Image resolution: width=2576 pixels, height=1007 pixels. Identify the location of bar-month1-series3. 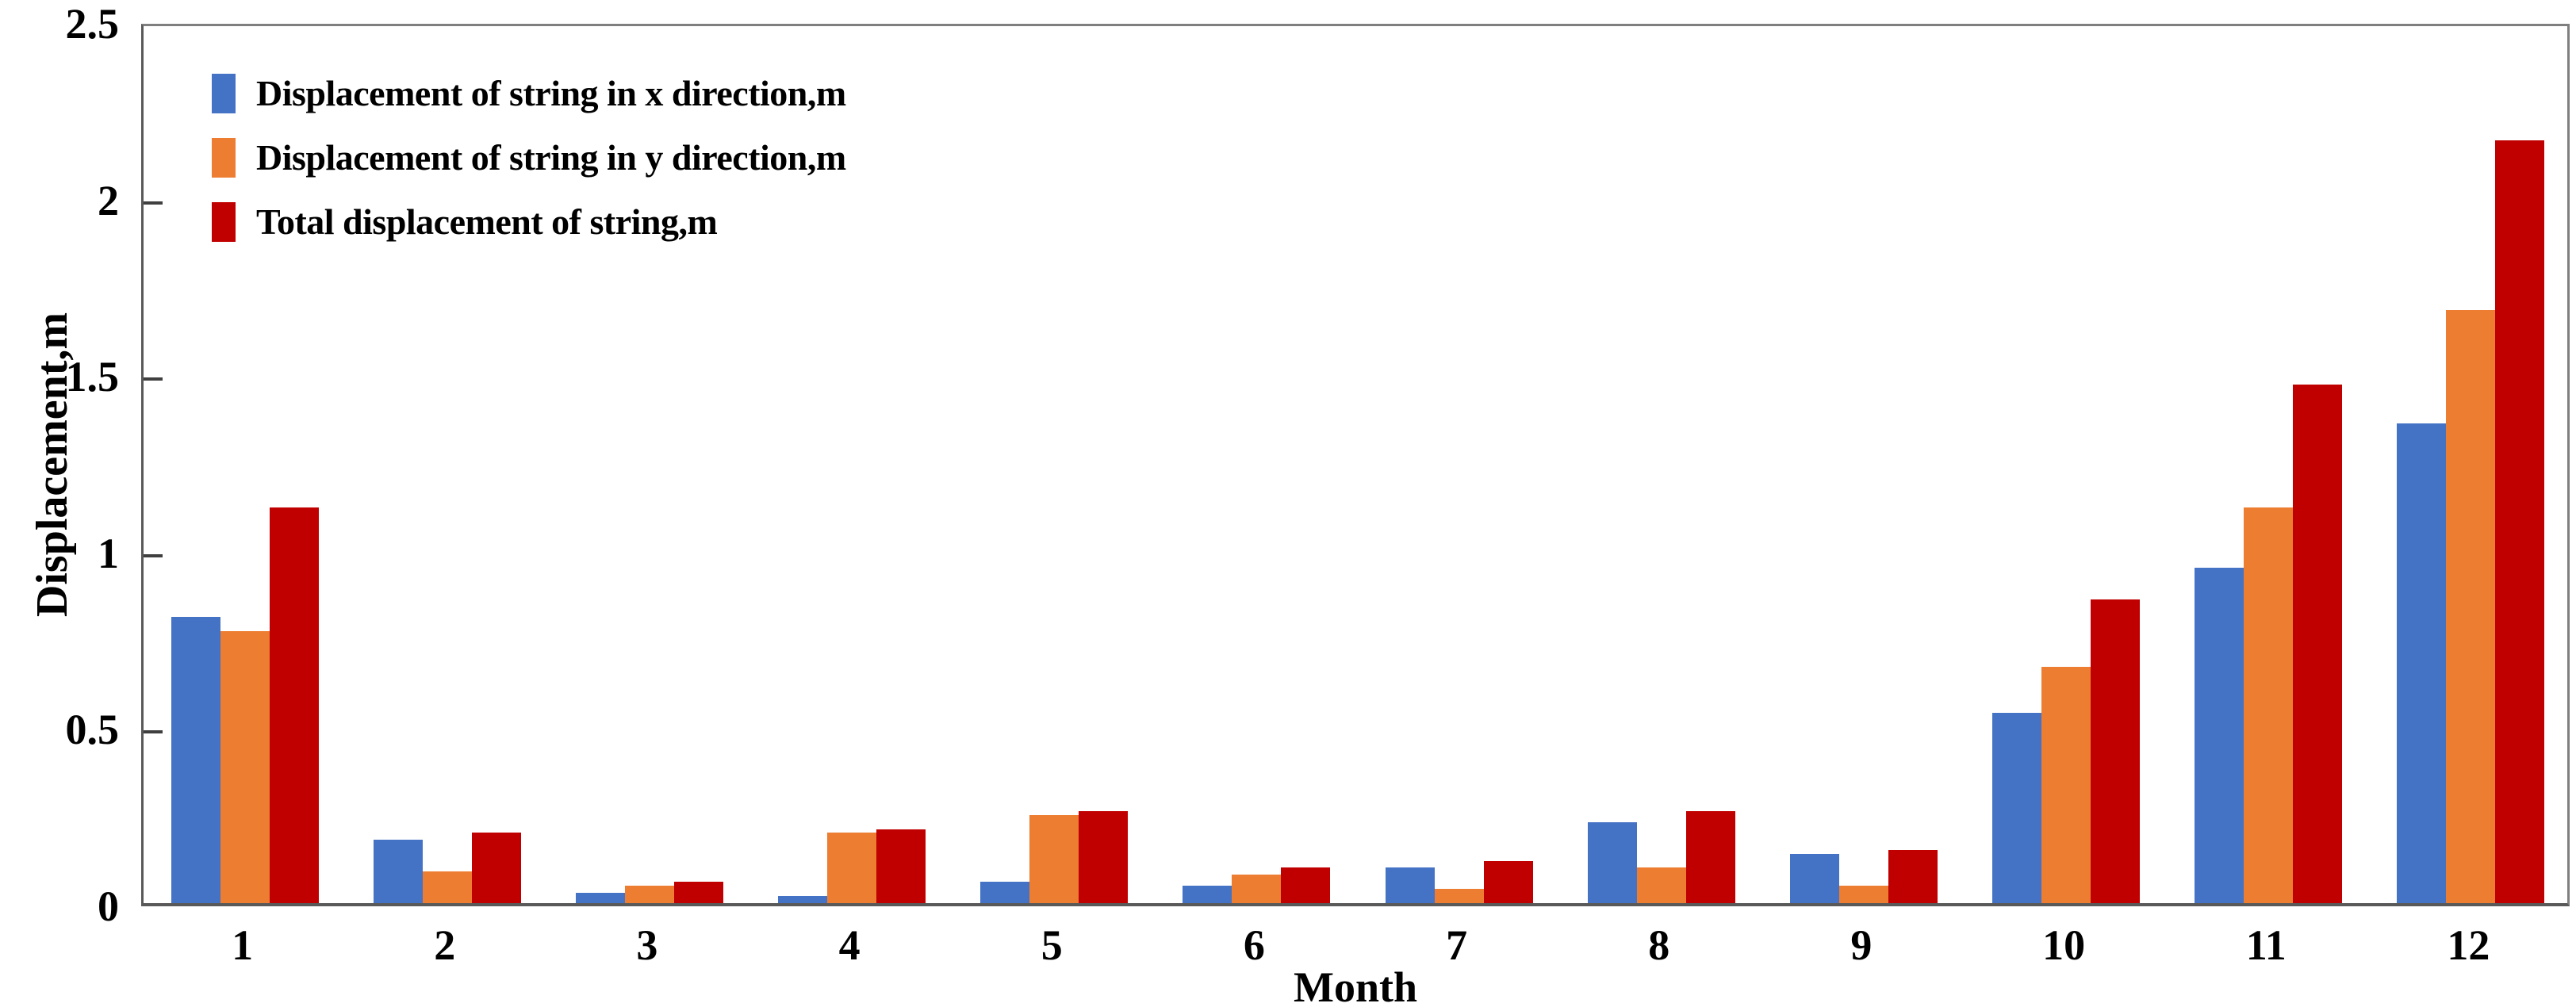
(294, 705).